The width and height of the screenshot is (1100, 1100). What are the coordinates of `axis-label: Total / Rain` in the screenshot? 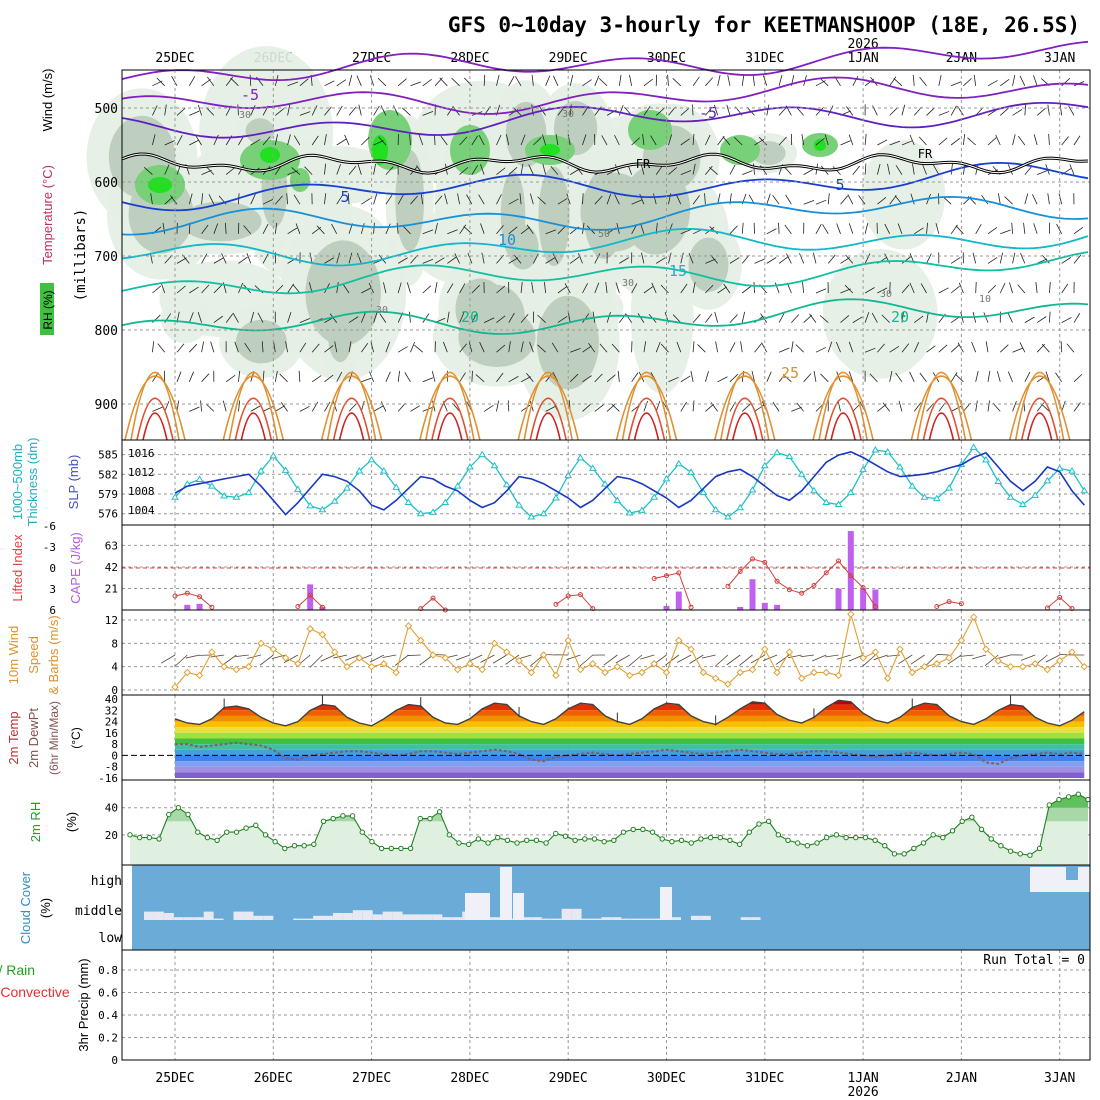 It's located at (17, 970).